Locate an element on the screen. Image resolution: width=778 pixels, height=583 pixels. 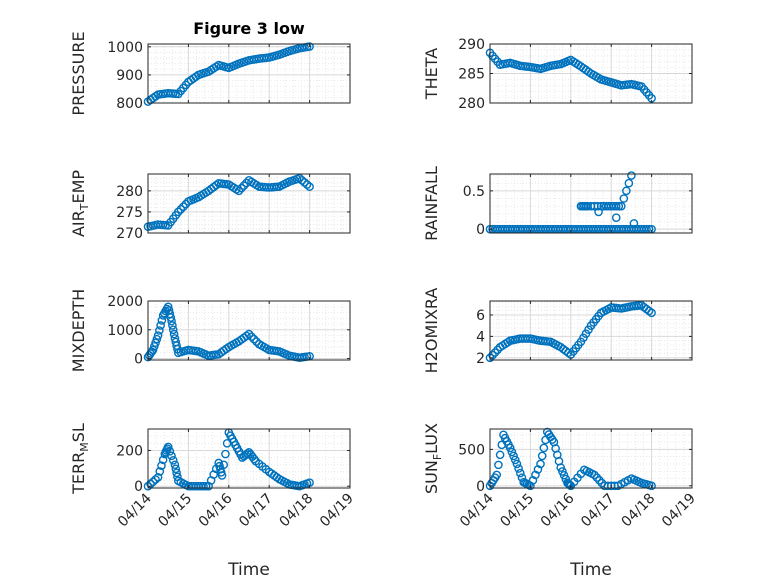
y-tick-label: 1000 is located at coordinates (125, 331).